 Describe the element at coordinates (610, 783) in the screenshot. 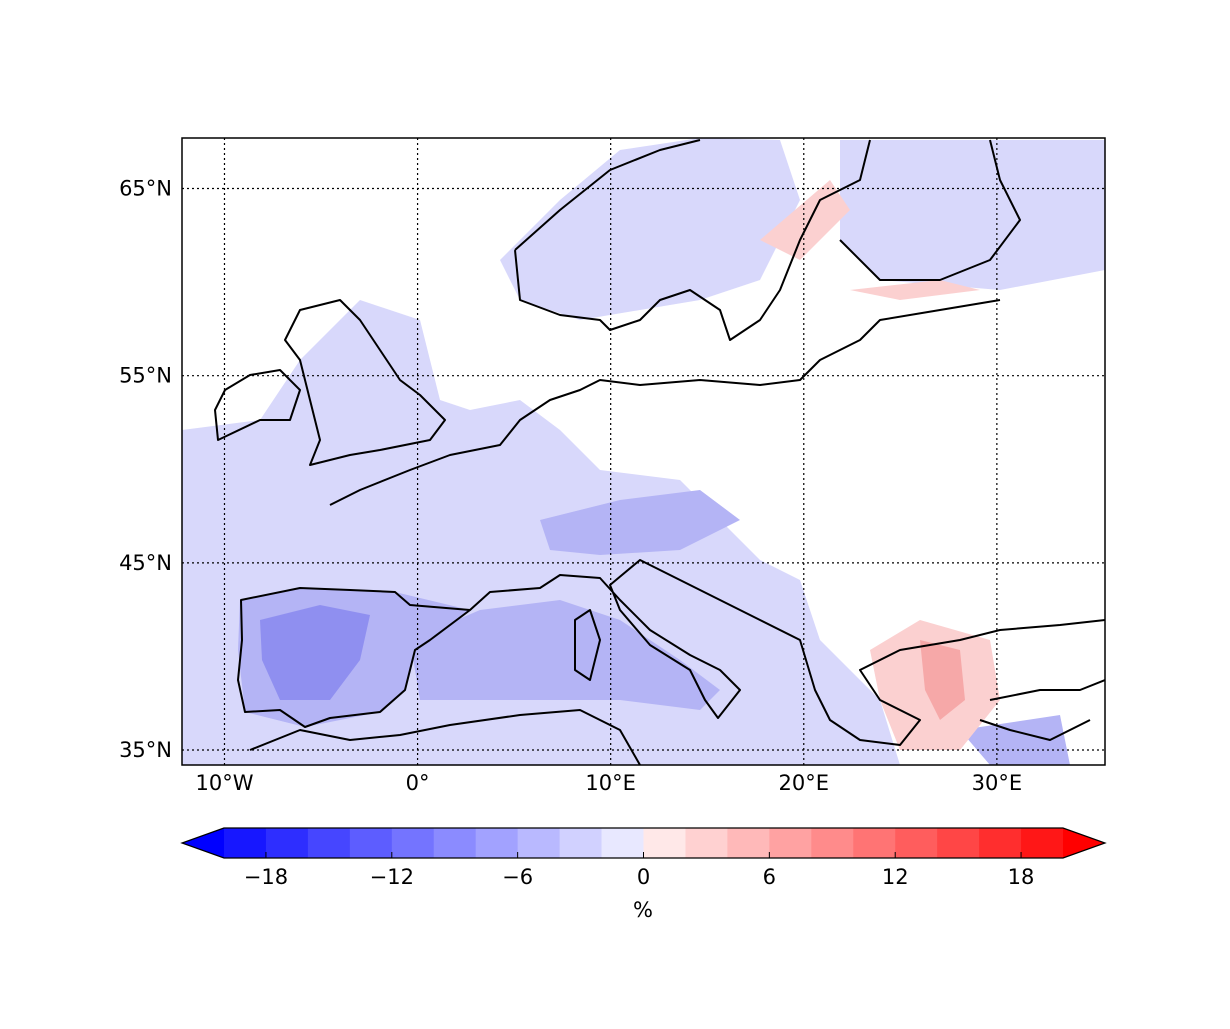

I see `x-tick-label: 10°E` at that location.